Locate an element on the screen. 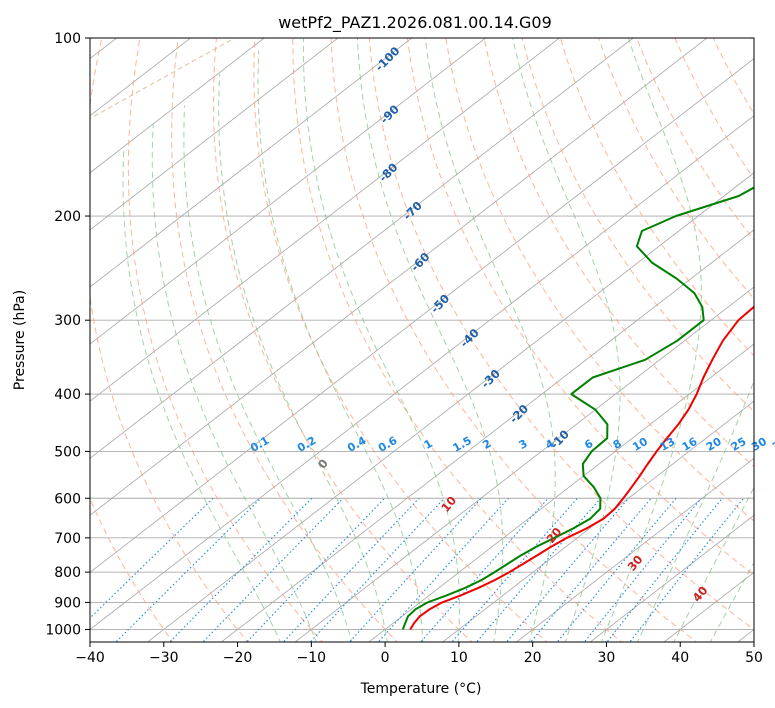 The height and width of the screenshot is (708, 775). mixing-ratio-label: 36 is located at coordinates (772, 444).